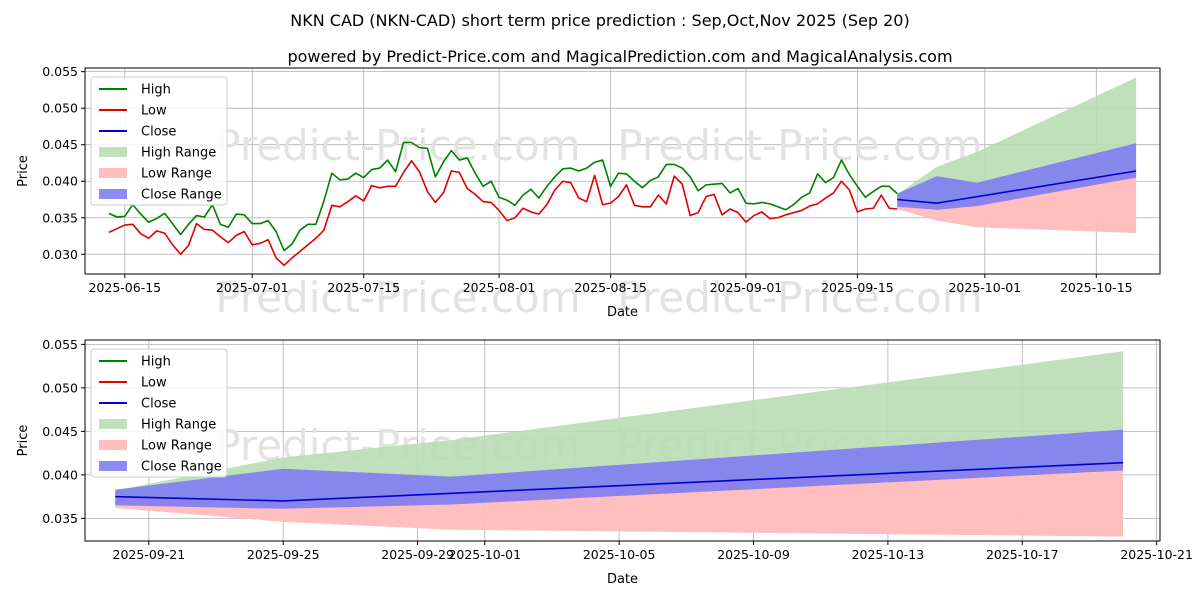  Describe the element at coordinates (619, 554) in the screenshot. I see `x-tick-label: 2025-10-05` at that location.